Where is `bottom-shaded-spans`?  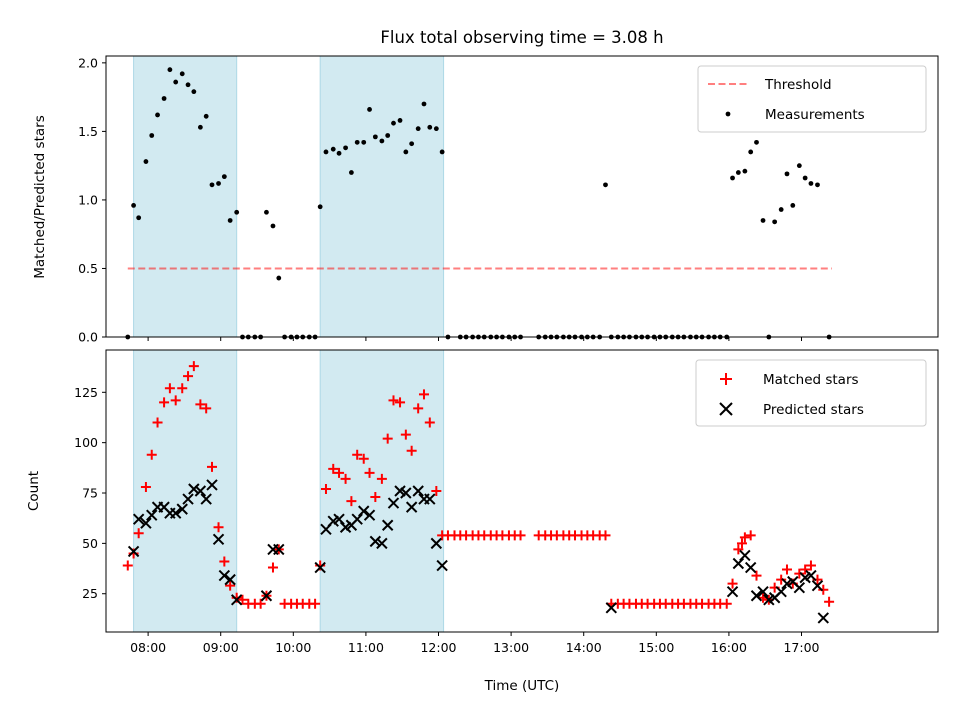 bottom-shaded-spans is located at coordinates (289, 491).